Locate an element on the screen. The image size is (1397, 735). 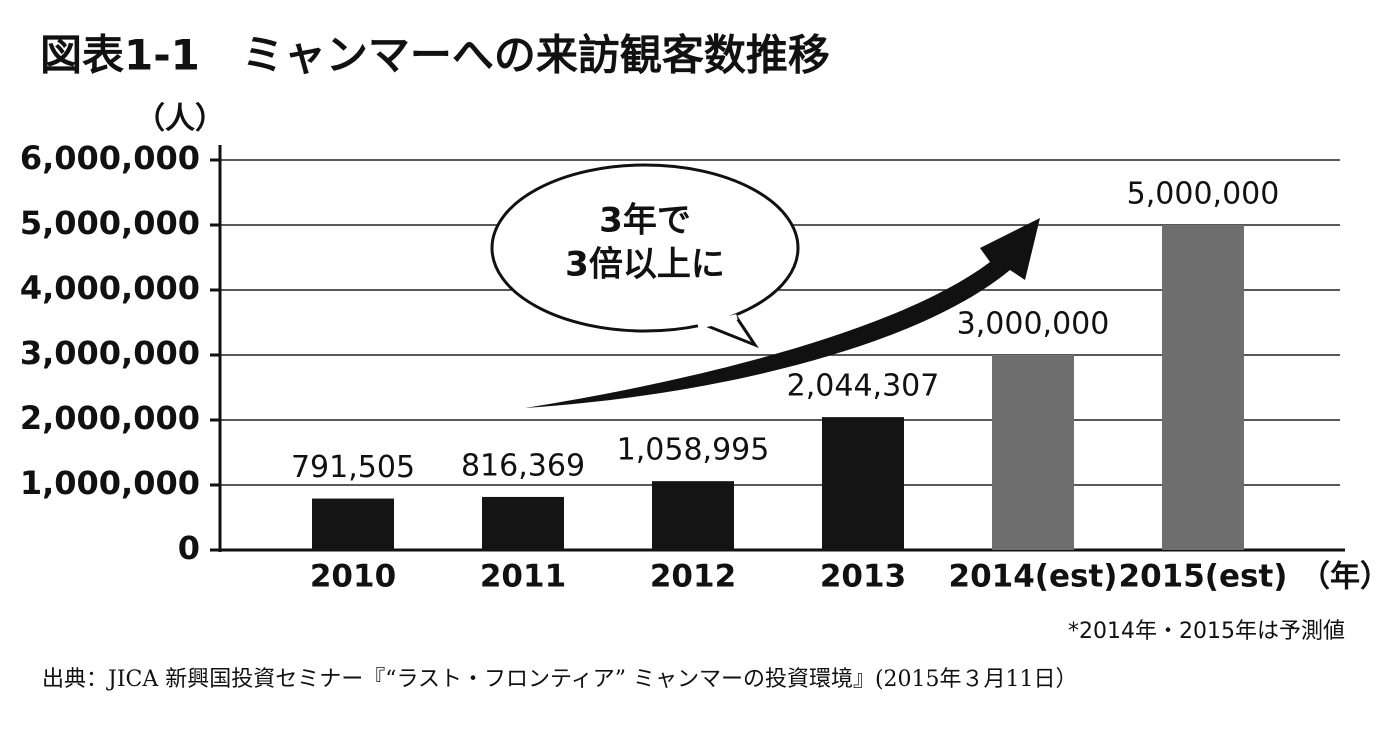
x-tick-label: 2010 is located at coordinates (353, 577).